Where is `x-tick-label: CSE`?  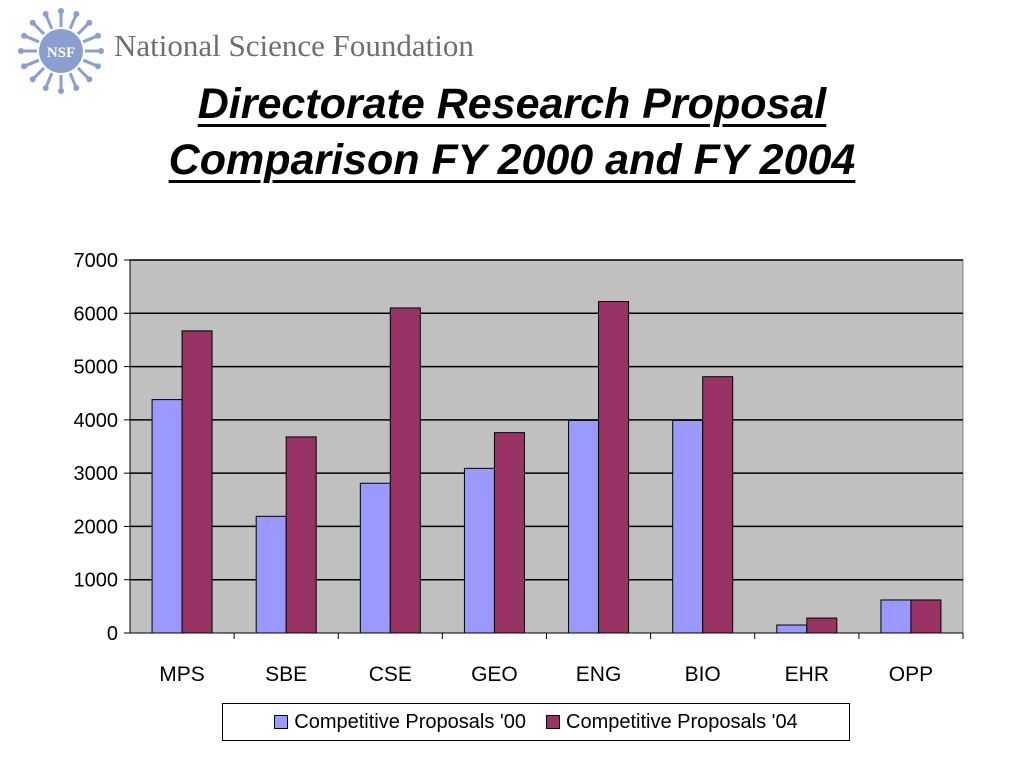 x-tick-label: CSE is located at coordinates (390, 674).